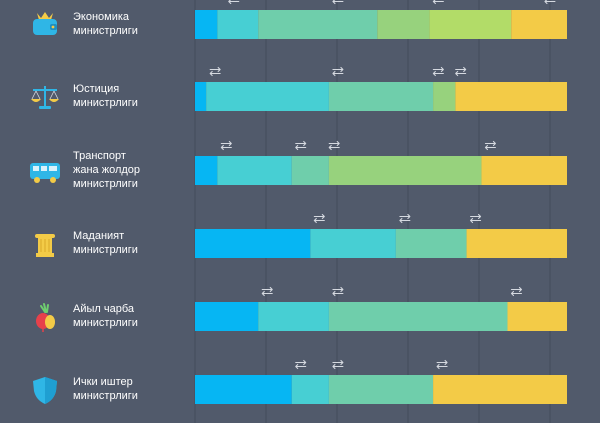 The width and height of the screenshot is (600, 423). Describe the element at coordinates (99, 155) in the screenshot. I see `category-label-line: Транспорт` at that location.